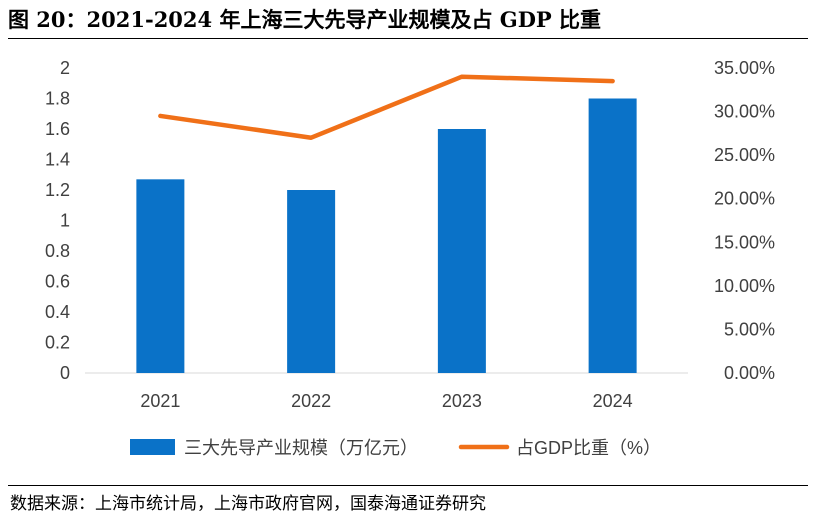 This screenshot has width=820, height=520. Describe the element at coordinates (65, 221) in the screenshot. I see `left-axis-tick-label: 1` at that location.